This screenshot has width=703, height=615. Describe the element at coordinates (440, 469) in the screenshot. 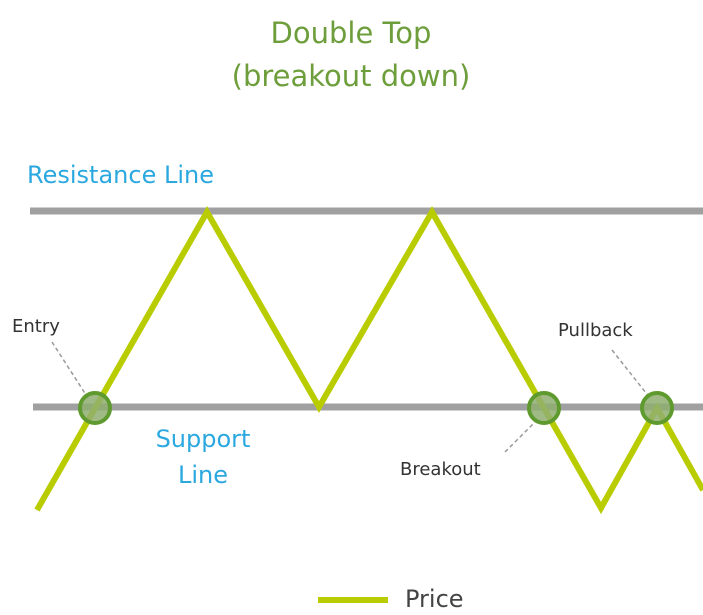

I see `breakout-label: Breakout` at that location.